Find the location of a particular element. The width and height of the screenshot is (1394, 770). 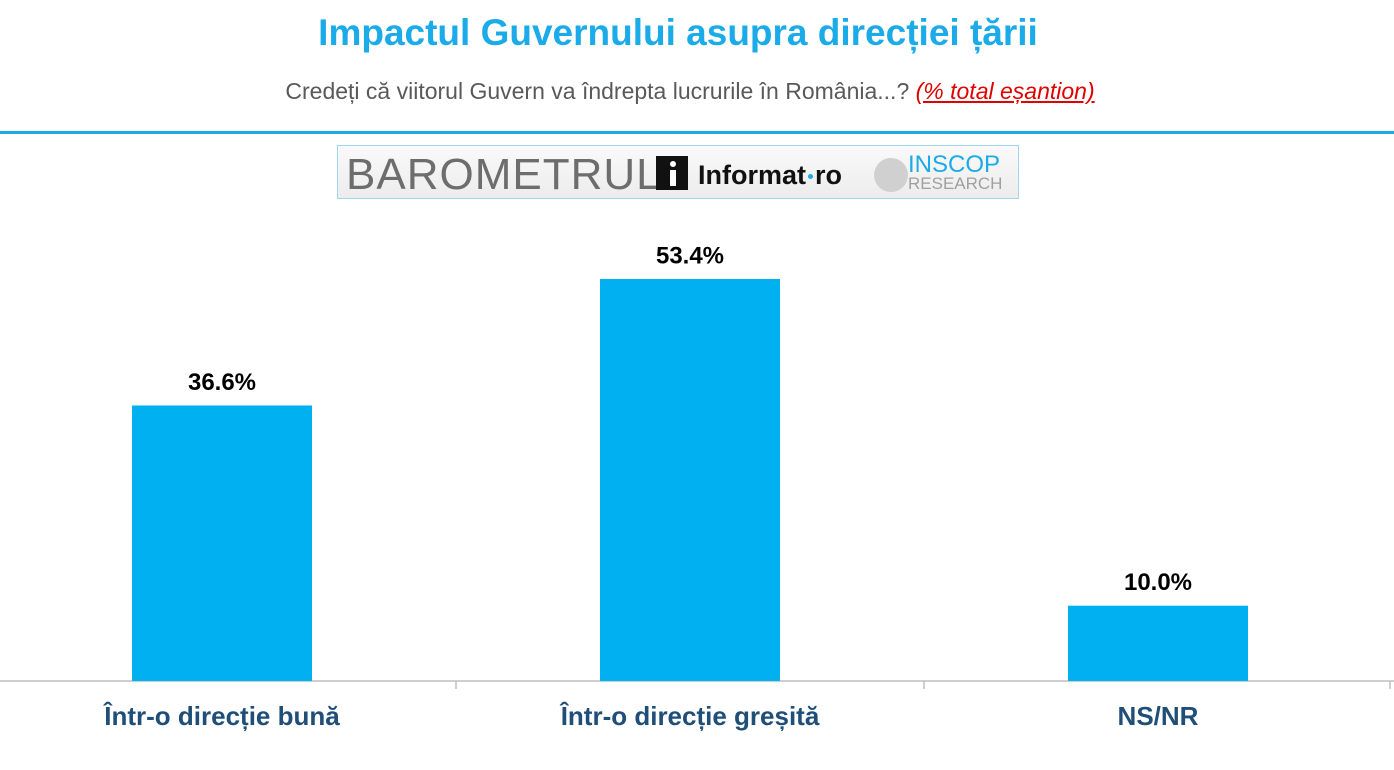

x-tick-label: Într-o direcție bună is located at coordinates (221, 716).